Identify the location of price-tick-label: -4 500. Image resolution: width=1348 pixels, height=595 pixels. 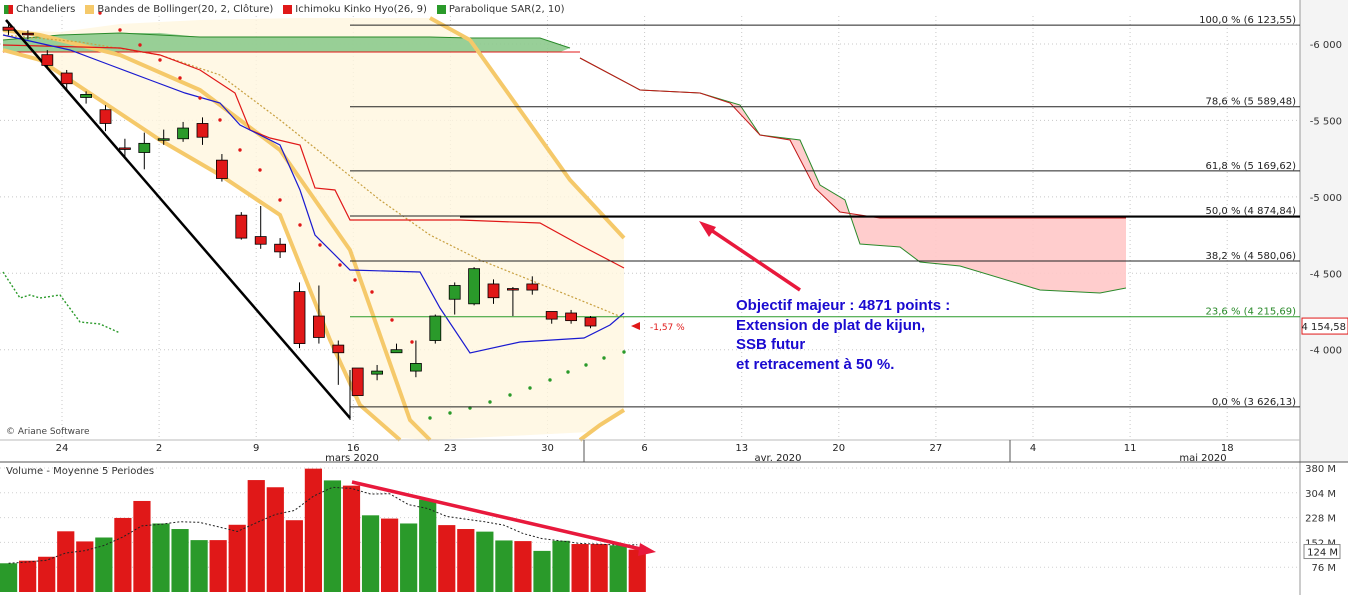
(1326, 274).